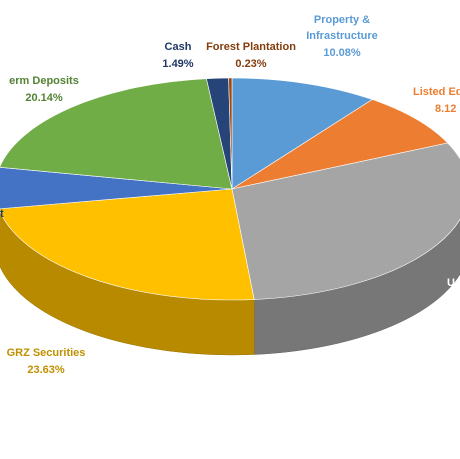 Image resolution: width=460 pixels, height=459 pixels. Describe the element at coordinates (44, 81) in the screenshot. I see `category-label: erm Deposits` at that location.